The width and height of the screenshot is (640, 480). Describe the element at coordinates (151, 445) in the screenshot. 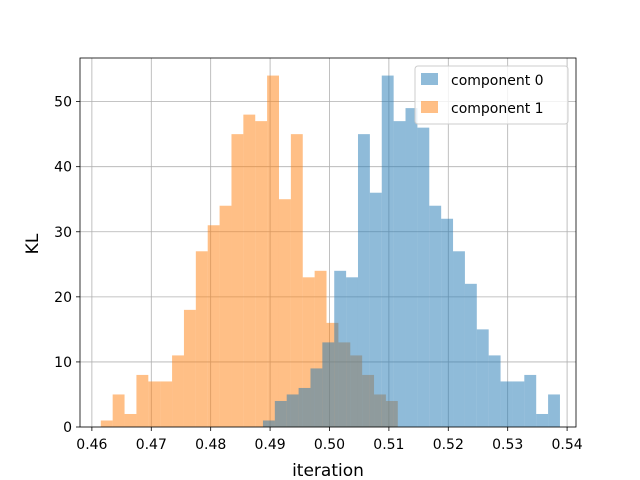

I see `x-tick-label: 0.47` at that location.